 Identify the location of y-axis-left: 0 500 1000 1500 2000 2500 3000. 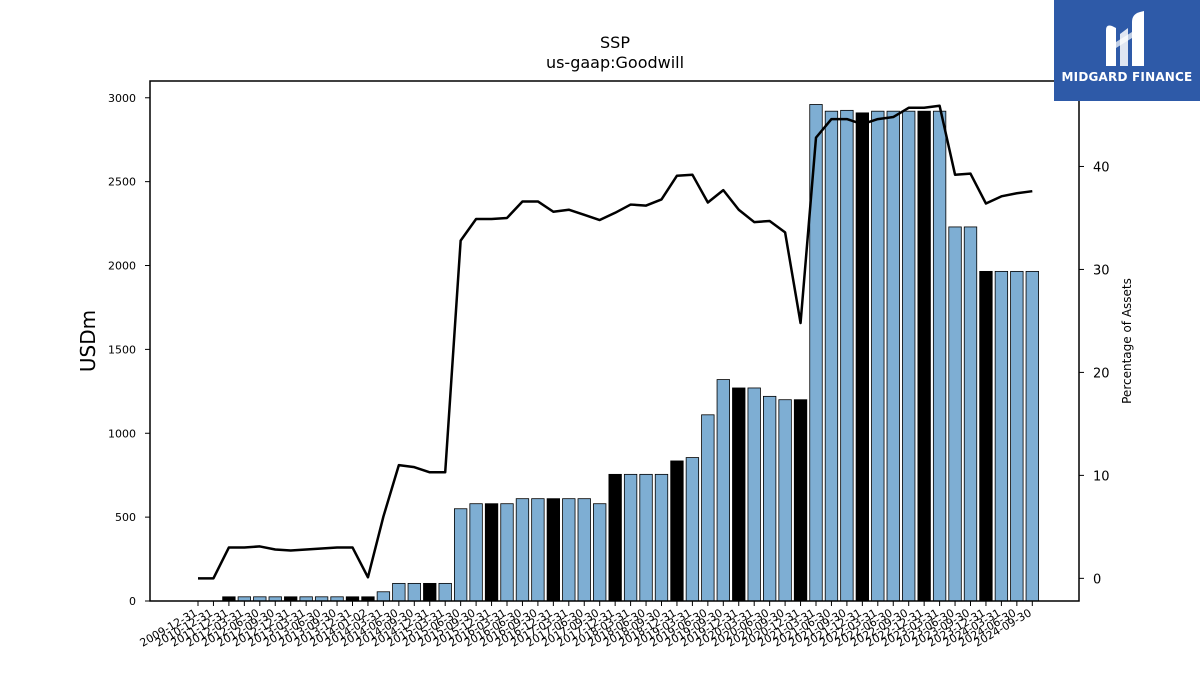
(129, 350).